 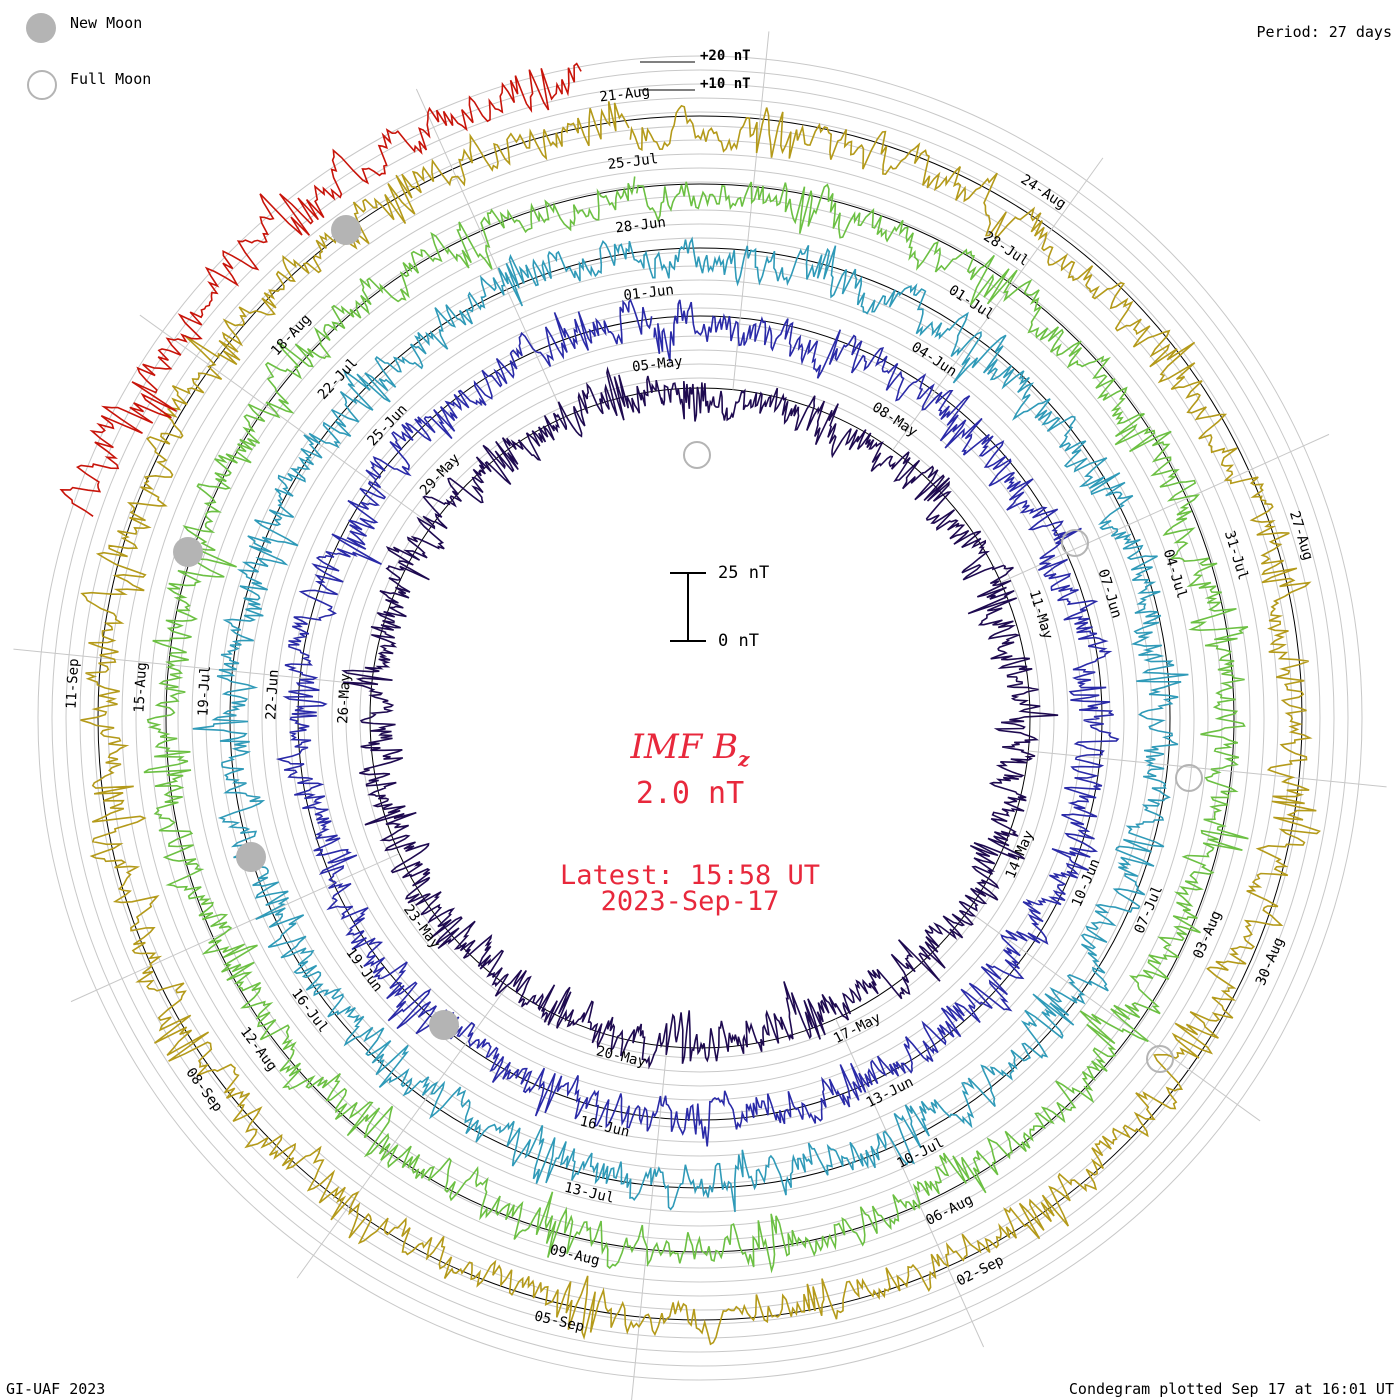 What do you see at coordinates (41, 28) in the screenshot?
I see `new-moon-legend-icon` at bounding box center [41, 28].